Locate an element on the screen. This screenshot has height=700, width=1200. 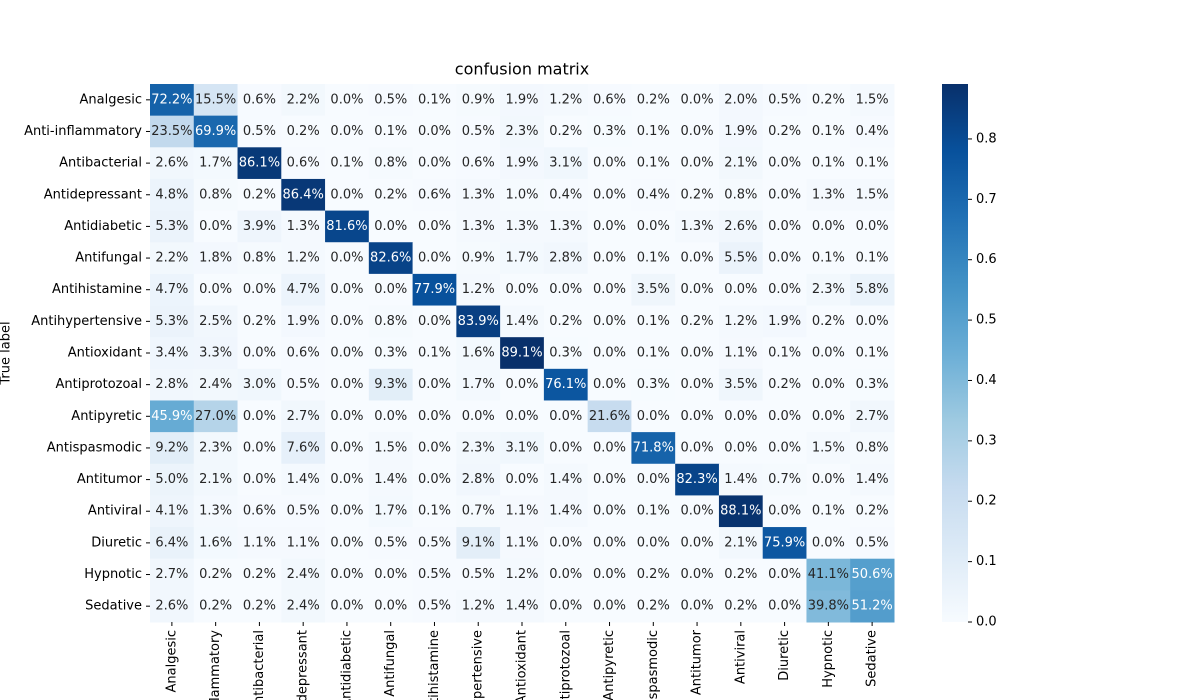
cell-label: 2.8% is located at coordinates (478, 479).